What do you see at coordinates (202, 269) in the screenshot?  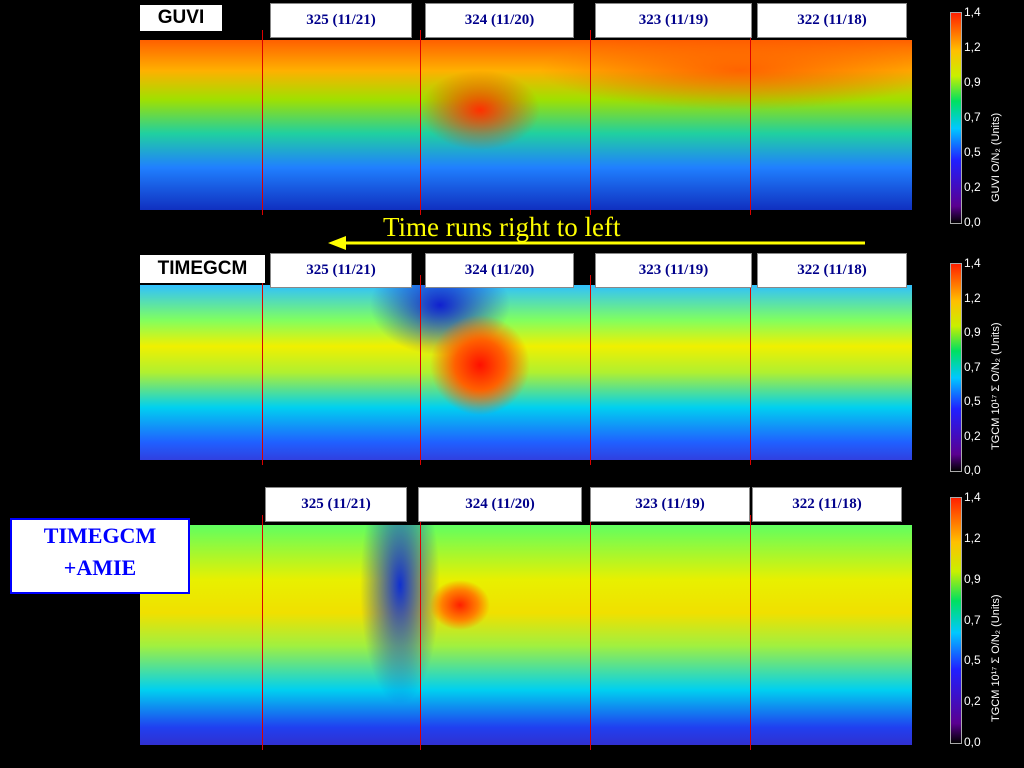 I see `panel-label: TIMEGCM` at bounding box center [202, 269].